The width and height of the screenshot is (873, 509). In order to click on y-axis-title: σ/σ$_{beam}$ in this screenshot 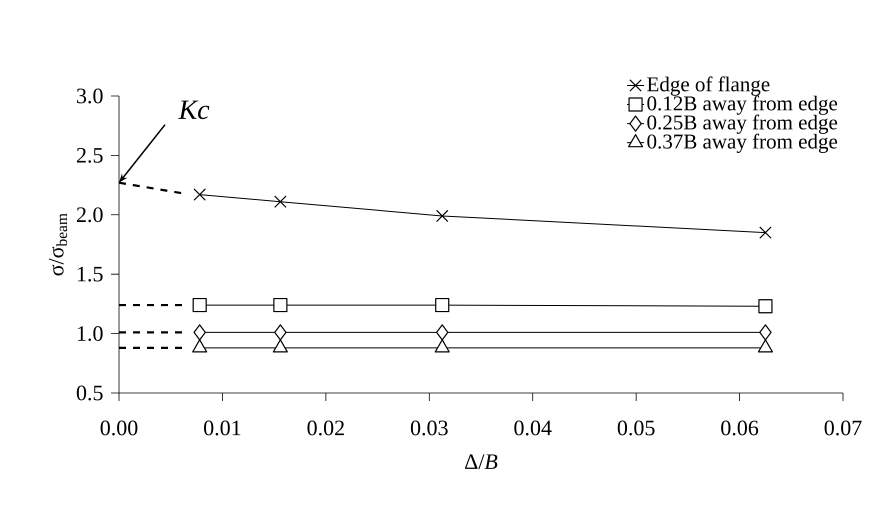, I will do `click(58, 244)`.